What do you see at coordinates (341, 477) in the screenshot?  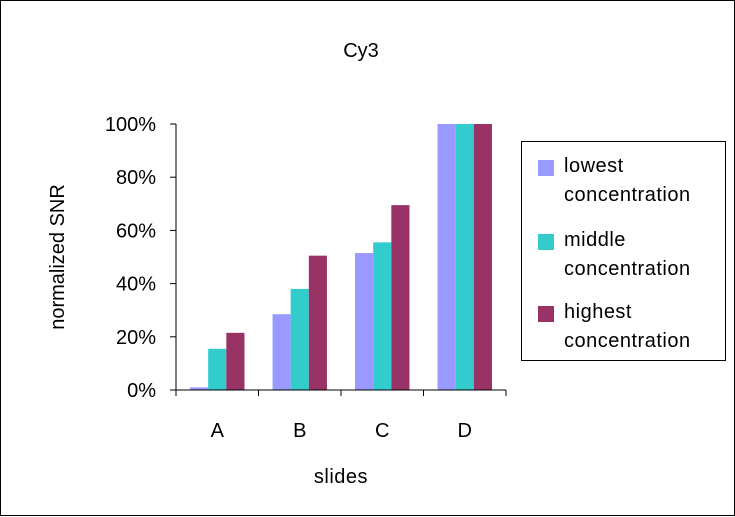 I see `x-axis-label: slides` at bounding box center [341, 477].